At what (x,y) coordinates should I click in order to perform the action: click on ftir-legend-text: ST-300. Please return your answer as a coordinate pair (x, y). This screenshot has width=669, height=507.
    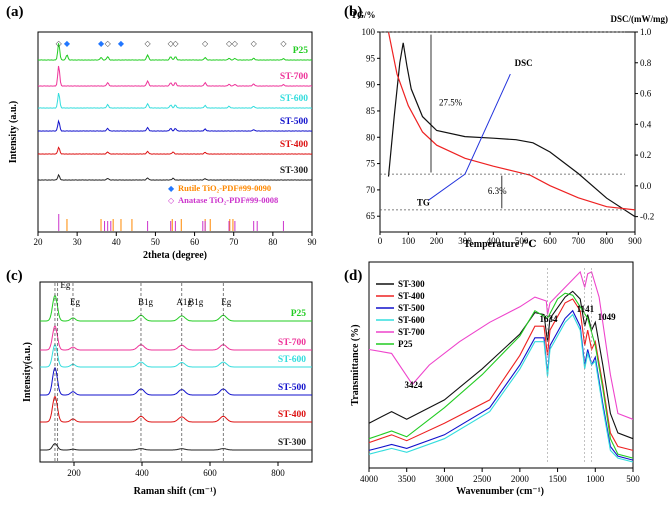
    Looking at the image, I should click on (411, 284).